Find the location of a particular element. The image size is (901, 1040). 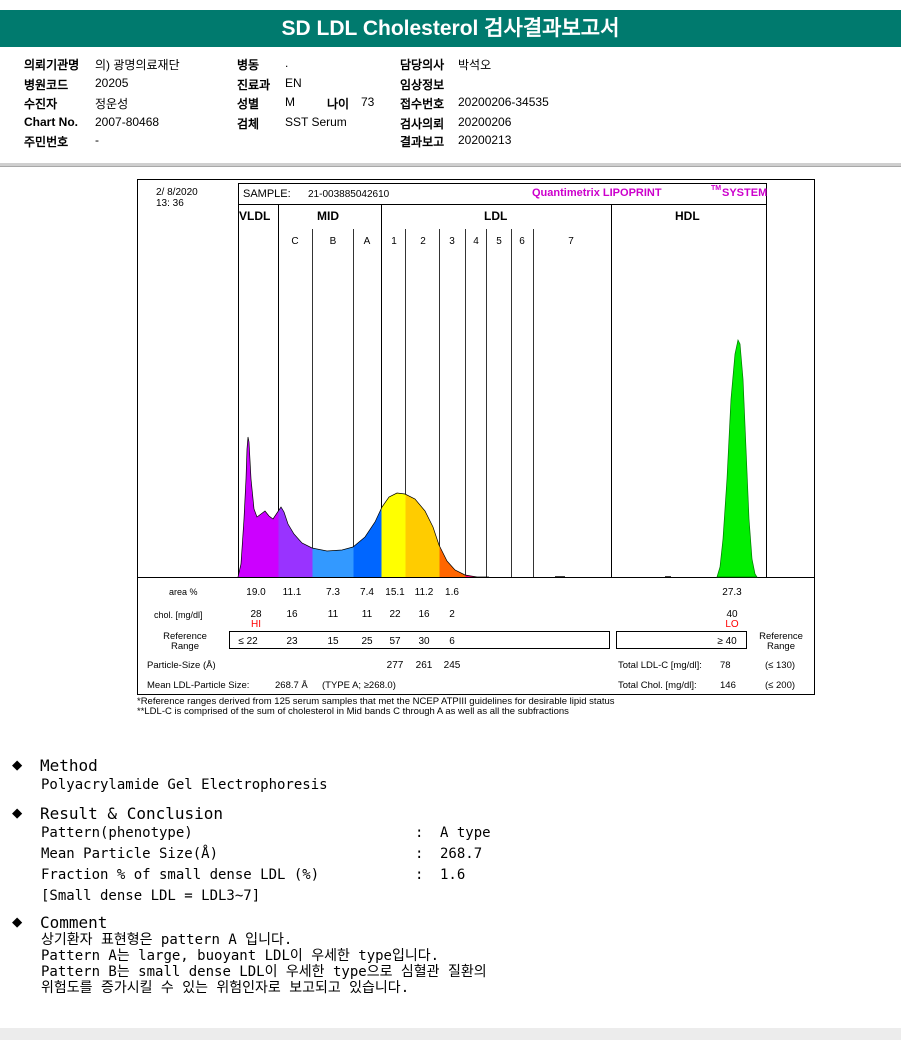

ref-range-hdl-box is located at coordinates (681, 640).